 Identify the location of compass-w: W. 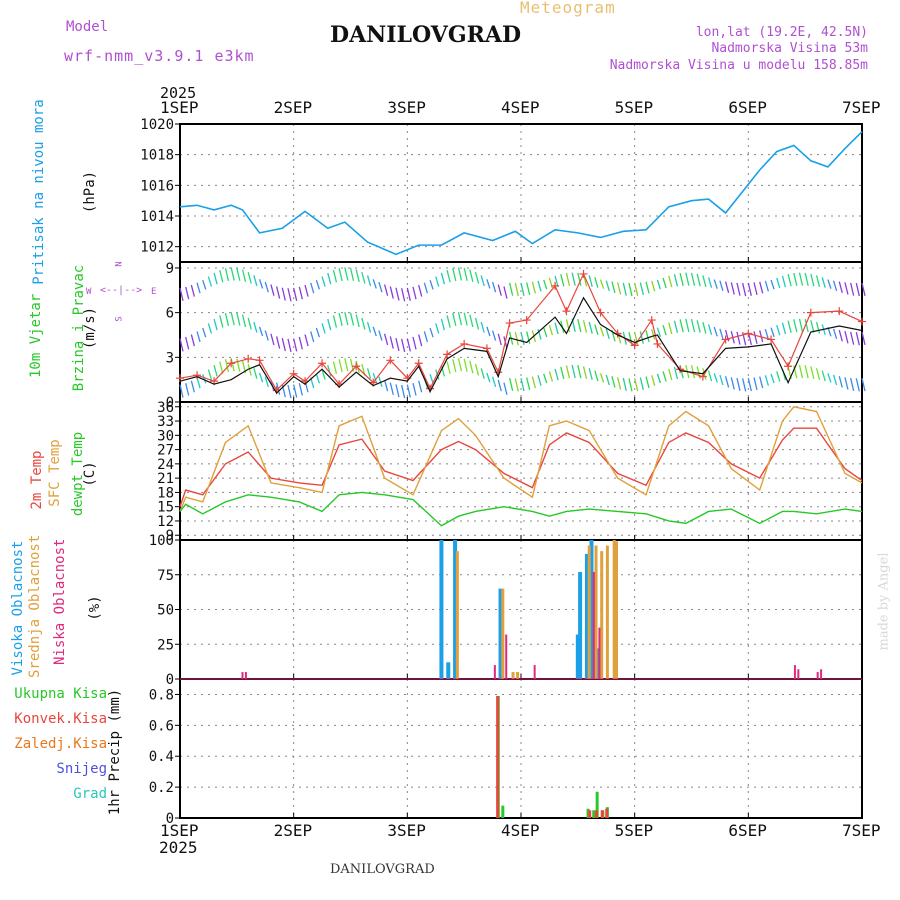
(89, 292).